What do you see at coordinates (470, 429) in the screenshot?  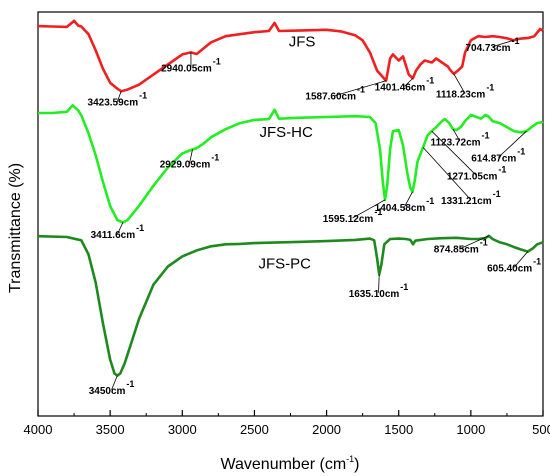 I see `x-tick-label: 1000` at bounding box center [470, 429].